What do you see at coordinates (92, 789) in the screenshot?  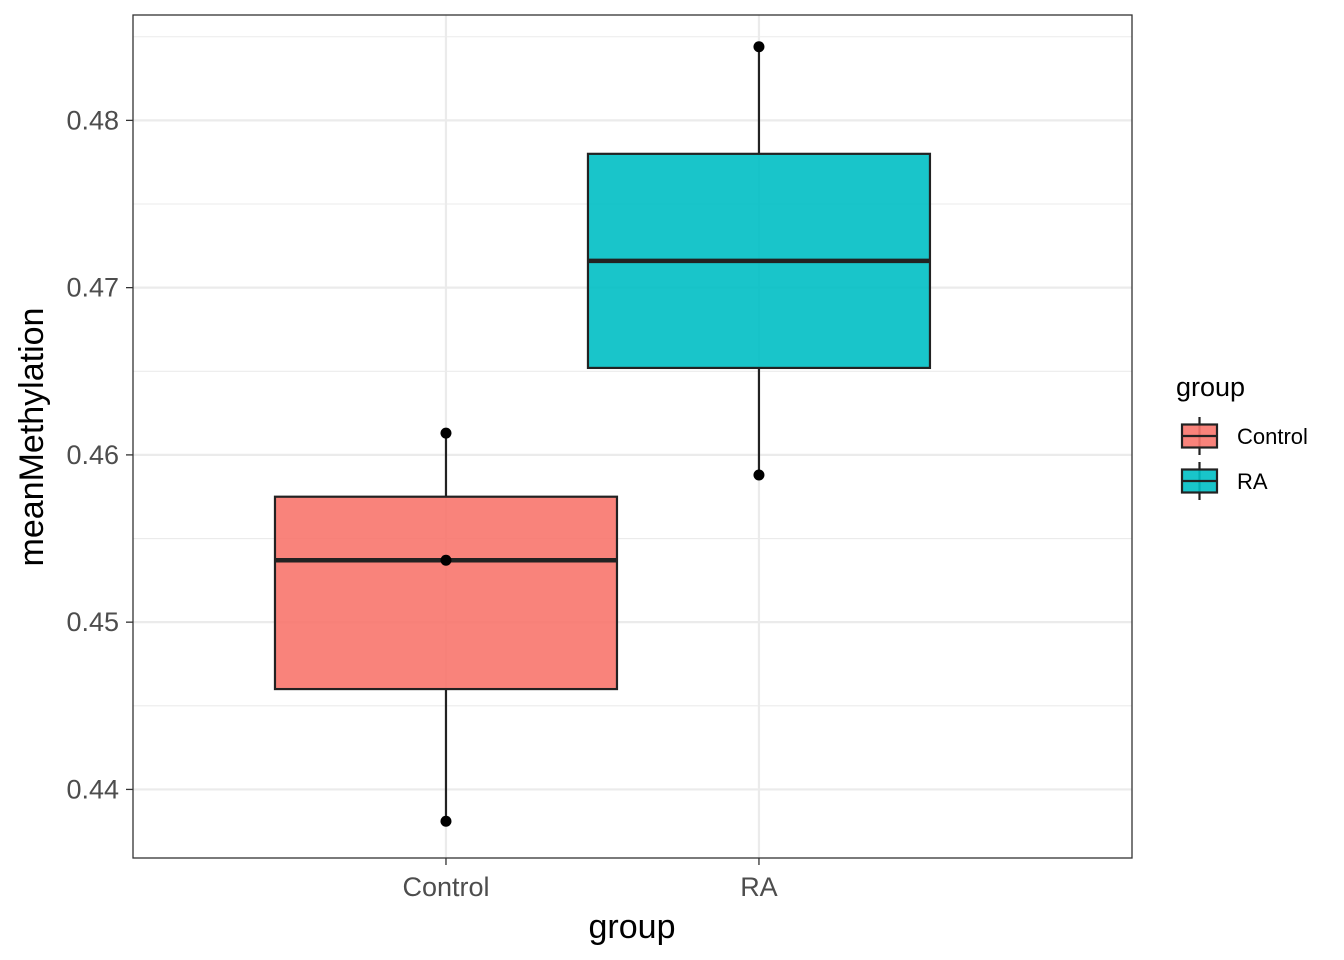 I see `y-tick-label: 0.44` at bounding box center [92, 789].